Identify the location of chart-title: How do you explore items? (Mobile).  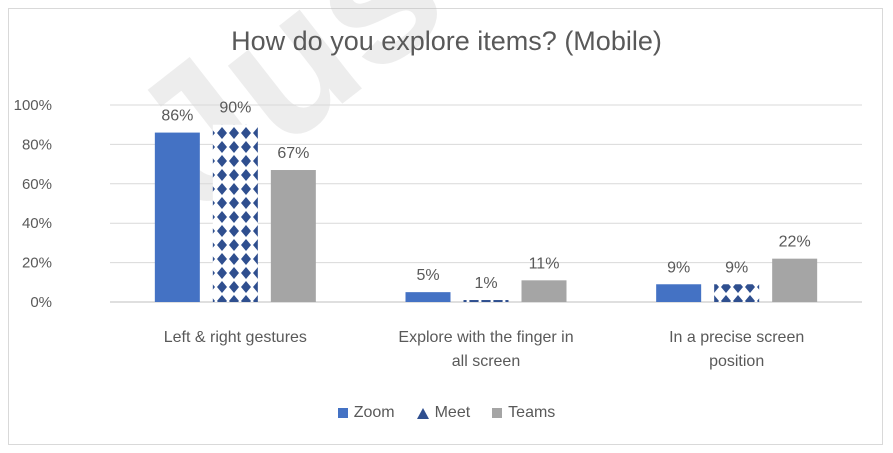
(446, 41).